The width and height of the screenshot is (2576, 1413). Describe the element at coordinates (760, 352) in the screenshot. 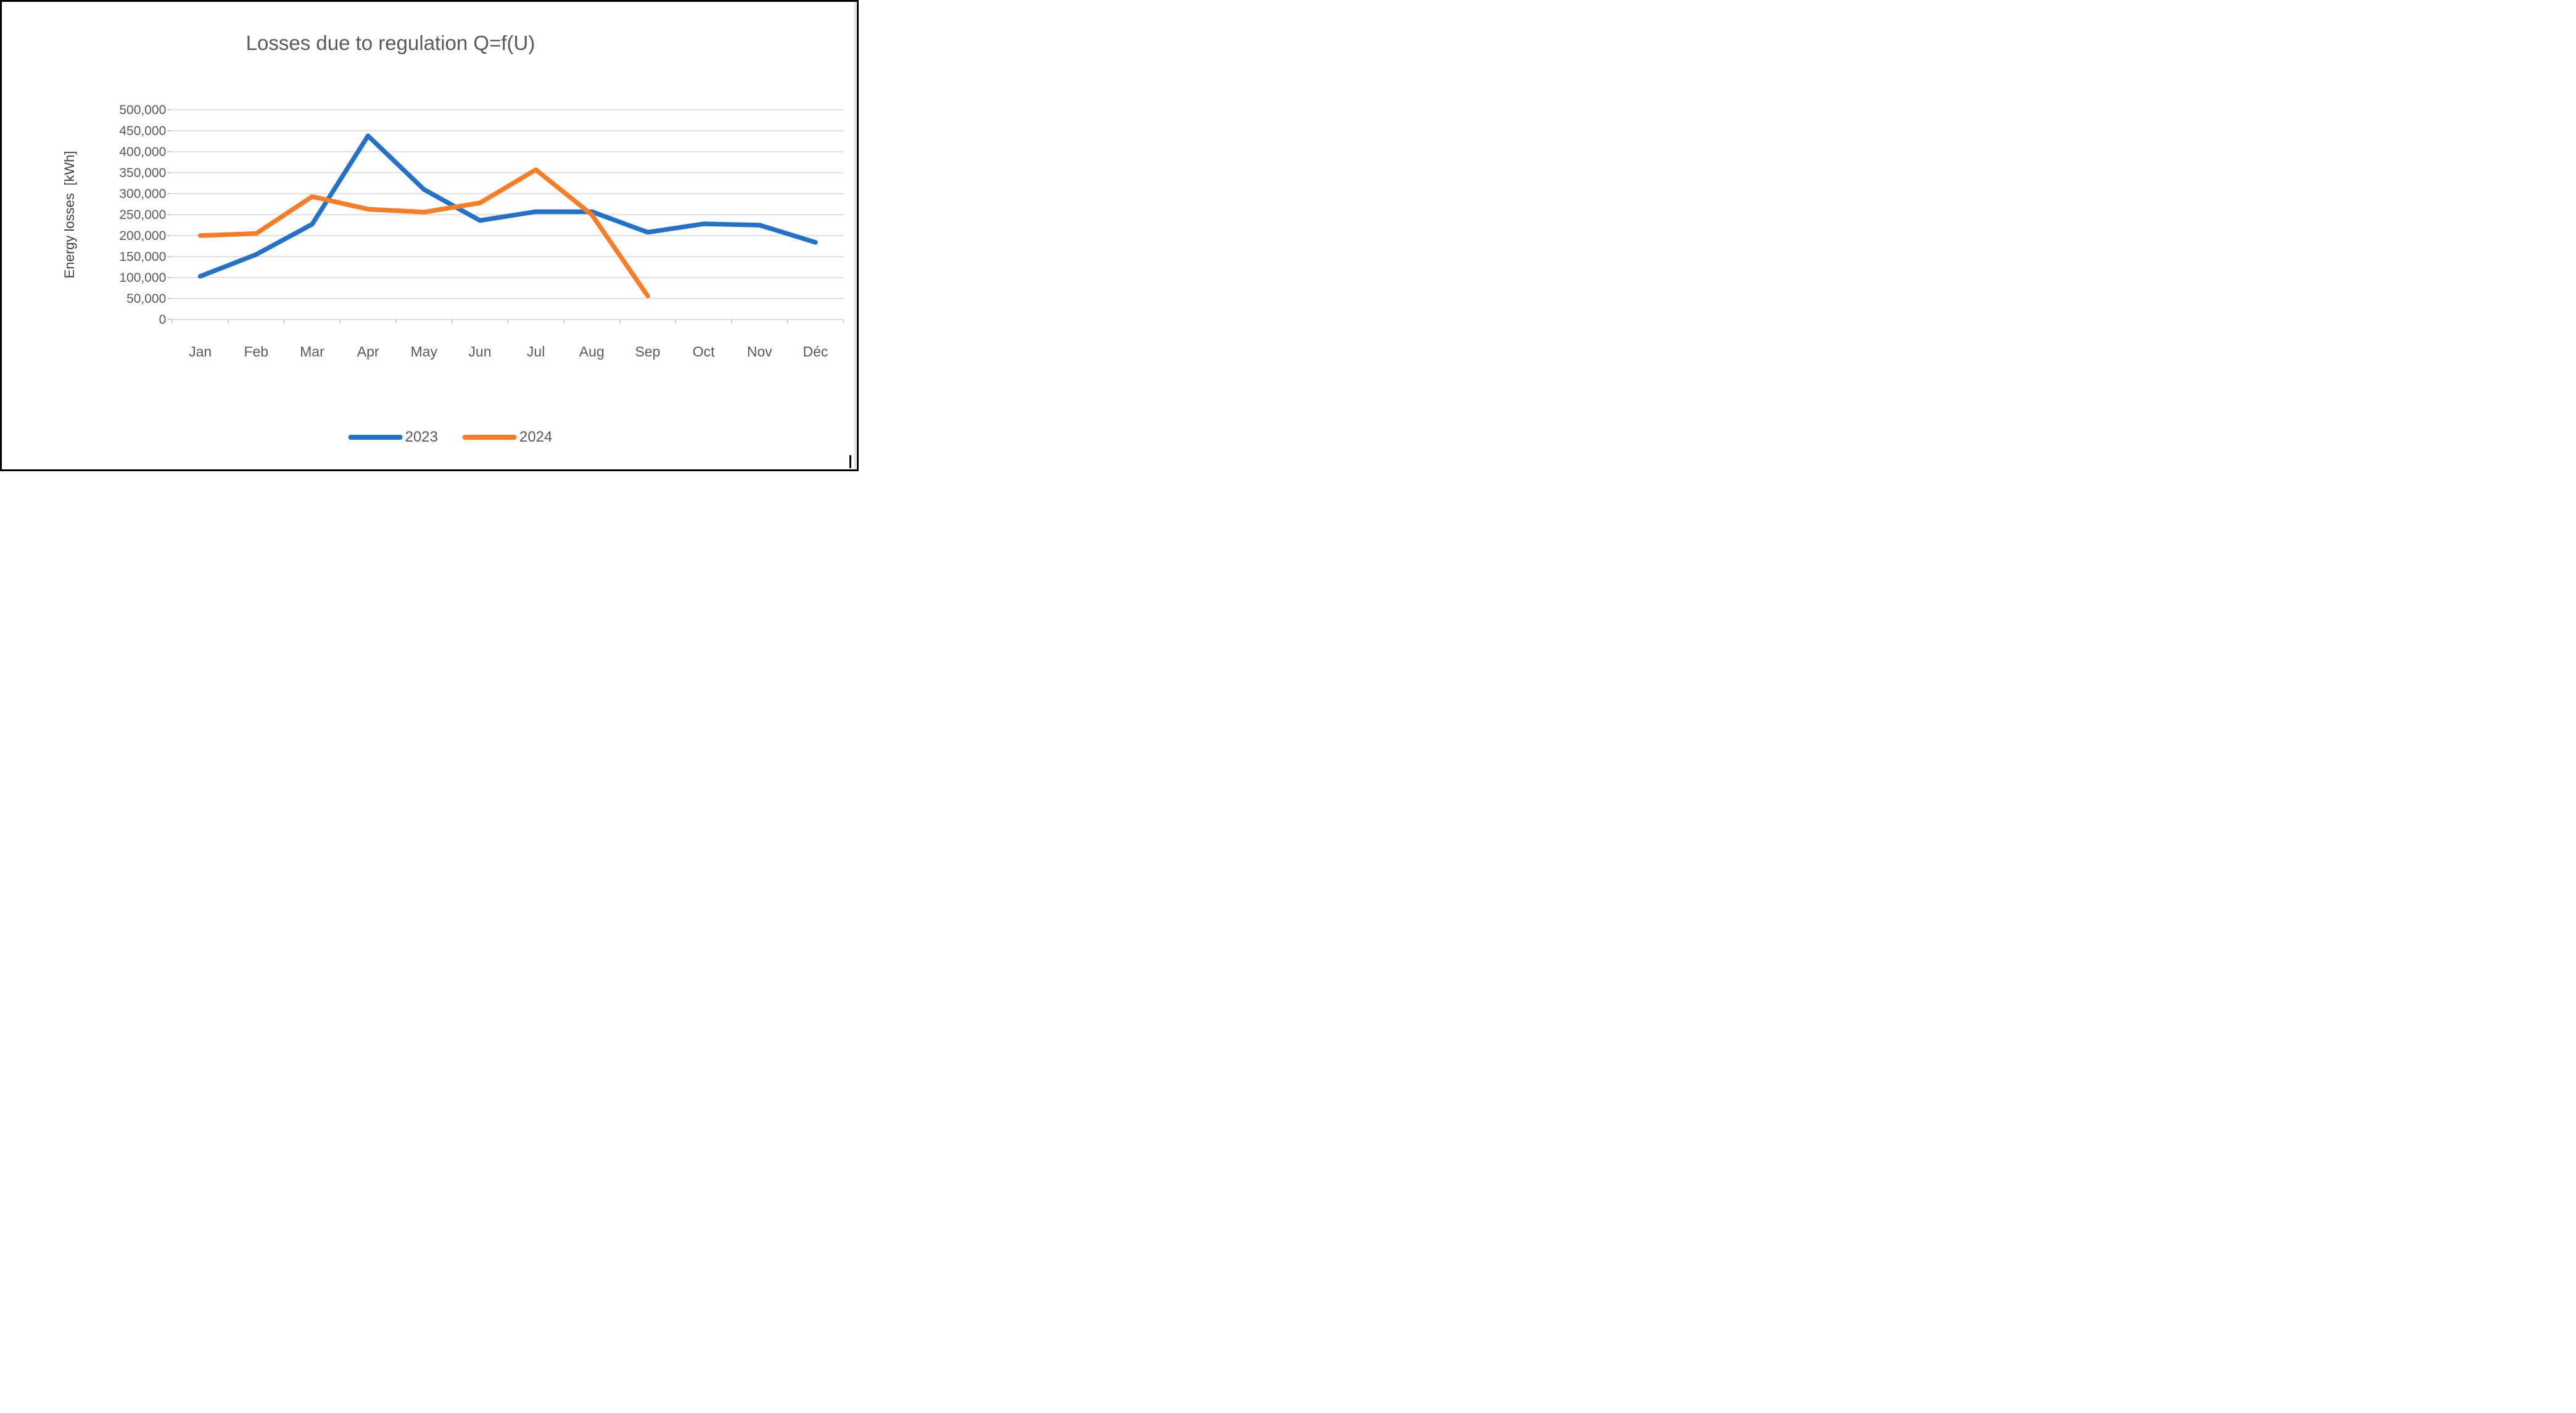

I see `x-tick-label: Nov` at that location.